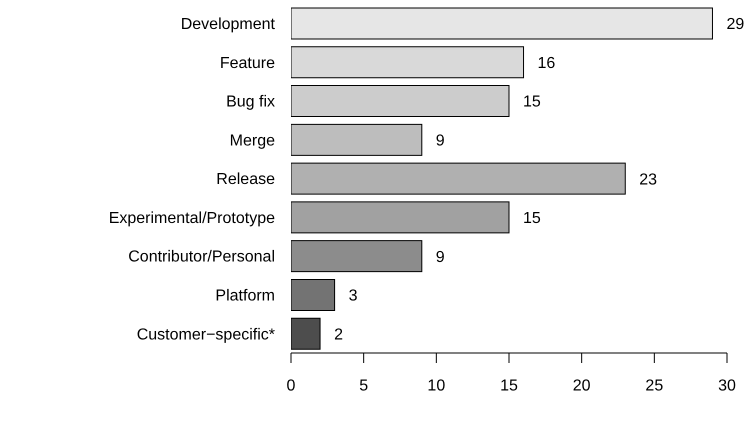  I want to click on data-label: 2, so click(339, 335).